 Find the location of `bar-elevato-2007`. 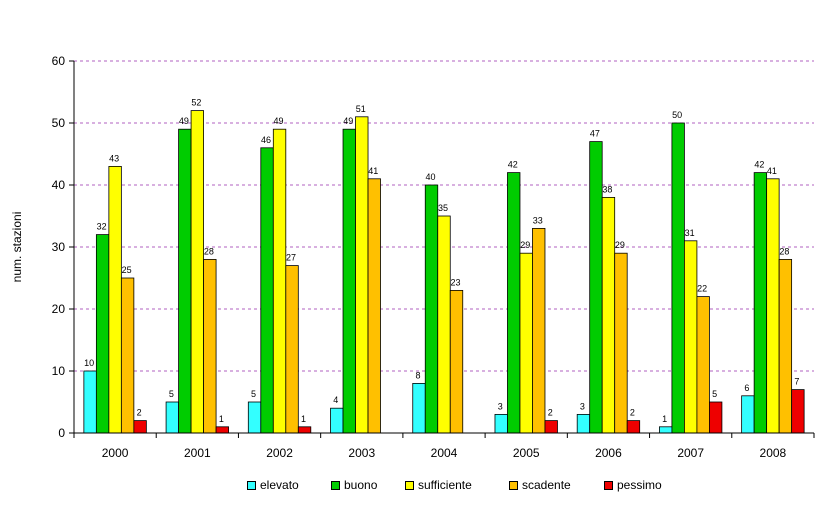

bar-elevato-2007 is located at coordinates (666, 430).